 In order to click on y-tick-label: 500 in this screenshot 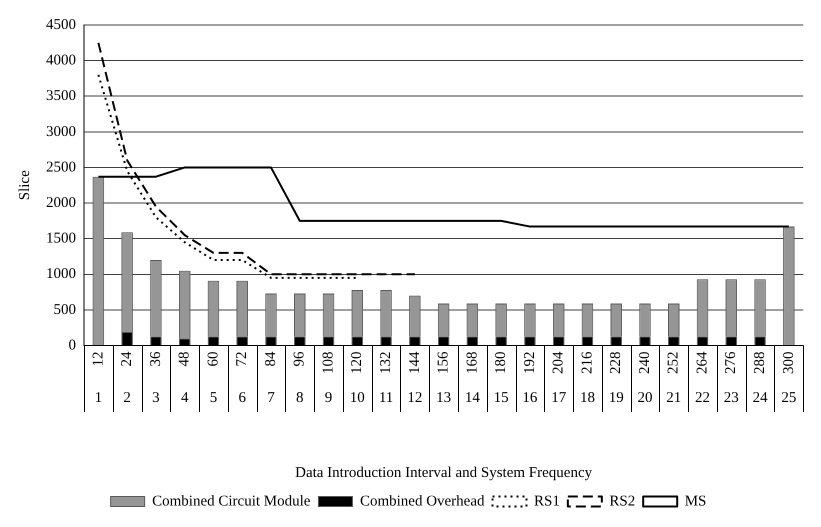, I will do `click(65, 310)`.